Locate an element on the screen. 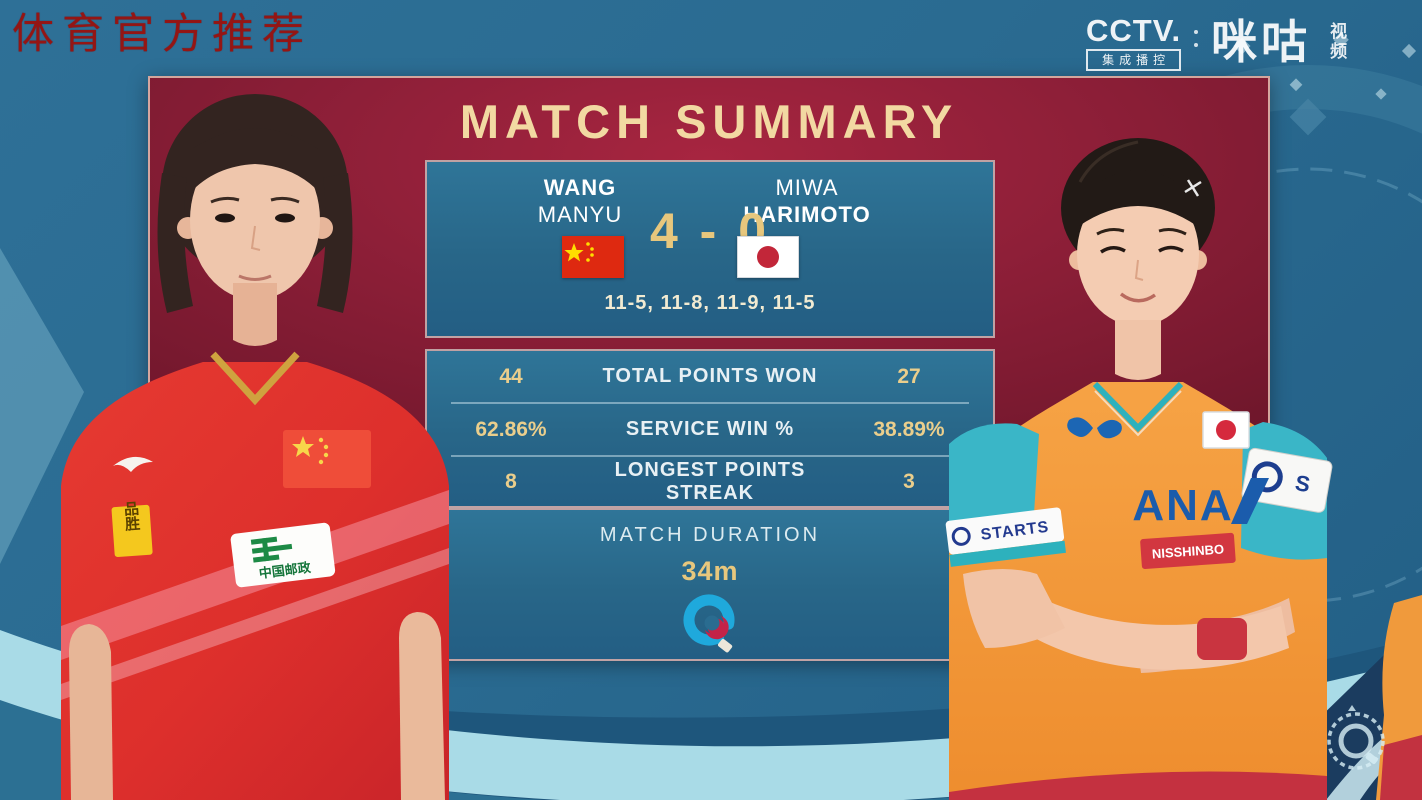 The width and height of the screenshot is (1422, 800). sponsor-patch-pinsheng: 品胜 is located at coordinates (132, 528).